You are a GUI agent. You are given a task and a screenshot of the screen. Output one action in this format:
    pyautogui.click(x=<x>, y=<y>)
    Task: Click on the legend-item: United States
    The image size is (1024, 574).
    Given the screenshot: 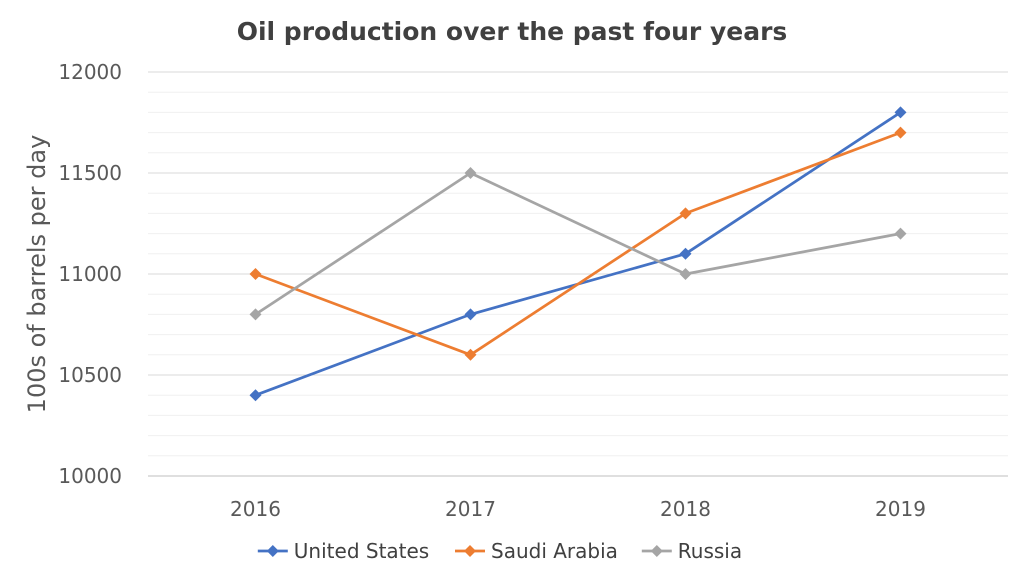 What is the action you would take?
    pyautogui.click(x=343, y=551)
    